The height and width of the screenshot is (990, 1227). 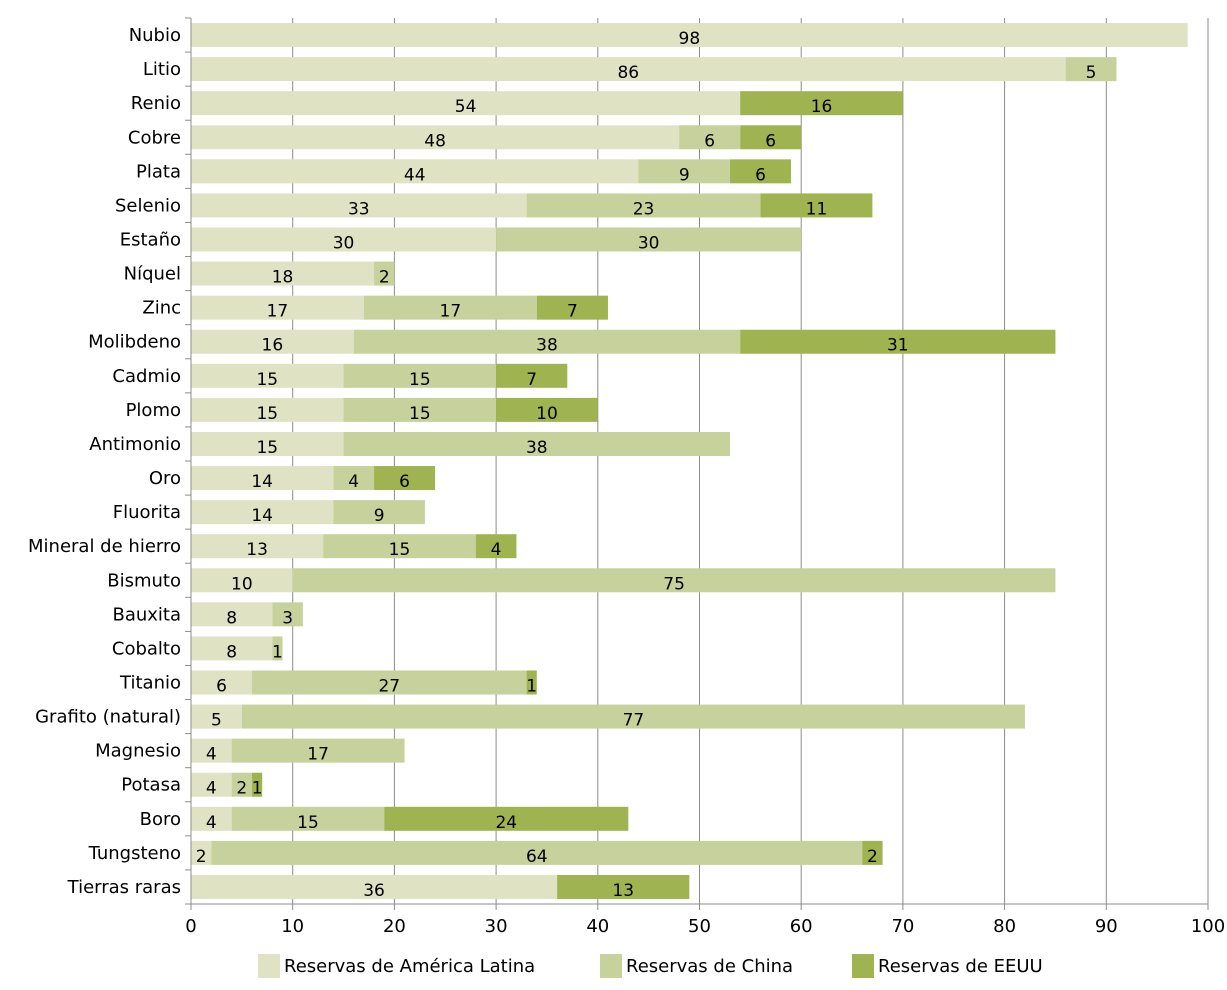 What do you see at coordinates (394, 926) in the screenshot?
I see `x-tick-label: 20` at bounding box center [394, 926].